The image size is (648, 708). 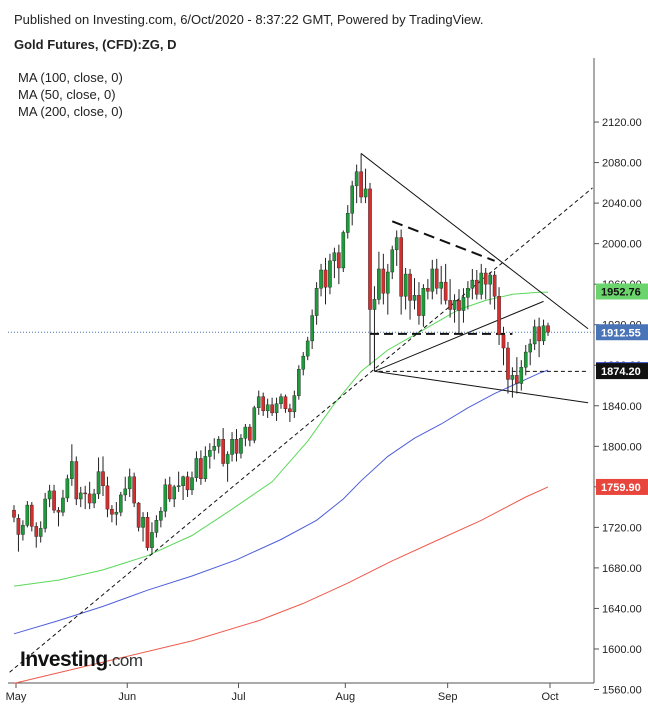 I want to click on price-label-text: 1759.90, so click(x=621, y=488).